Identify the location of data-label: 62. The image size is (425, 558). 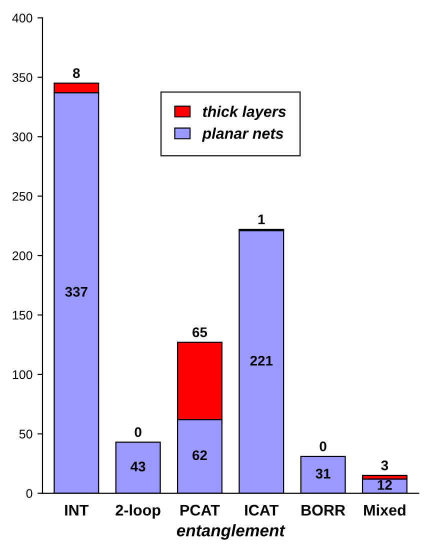
(199, 455).